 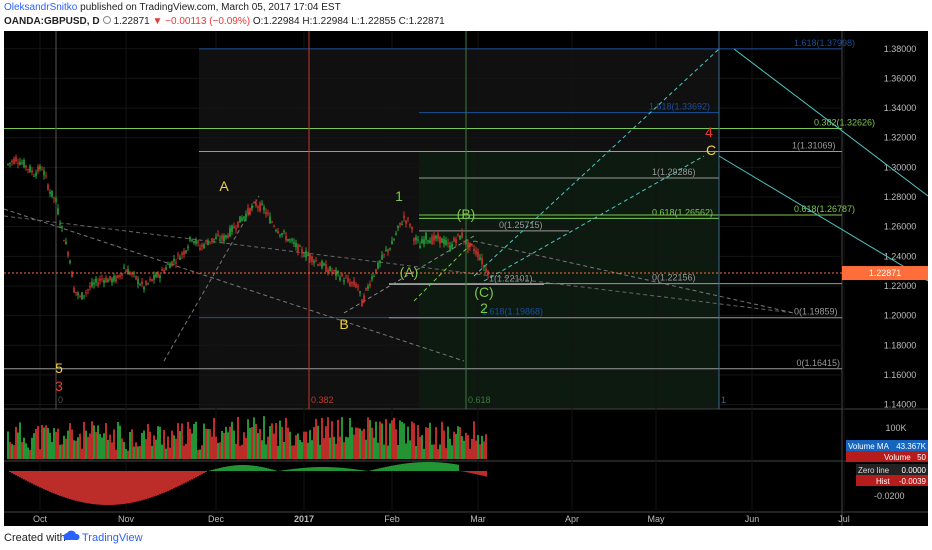 What do you see at coordinates (914, 470) in the screenshot?
I see `zero-line-value: 0.0000` at bounding box center [914, 470].